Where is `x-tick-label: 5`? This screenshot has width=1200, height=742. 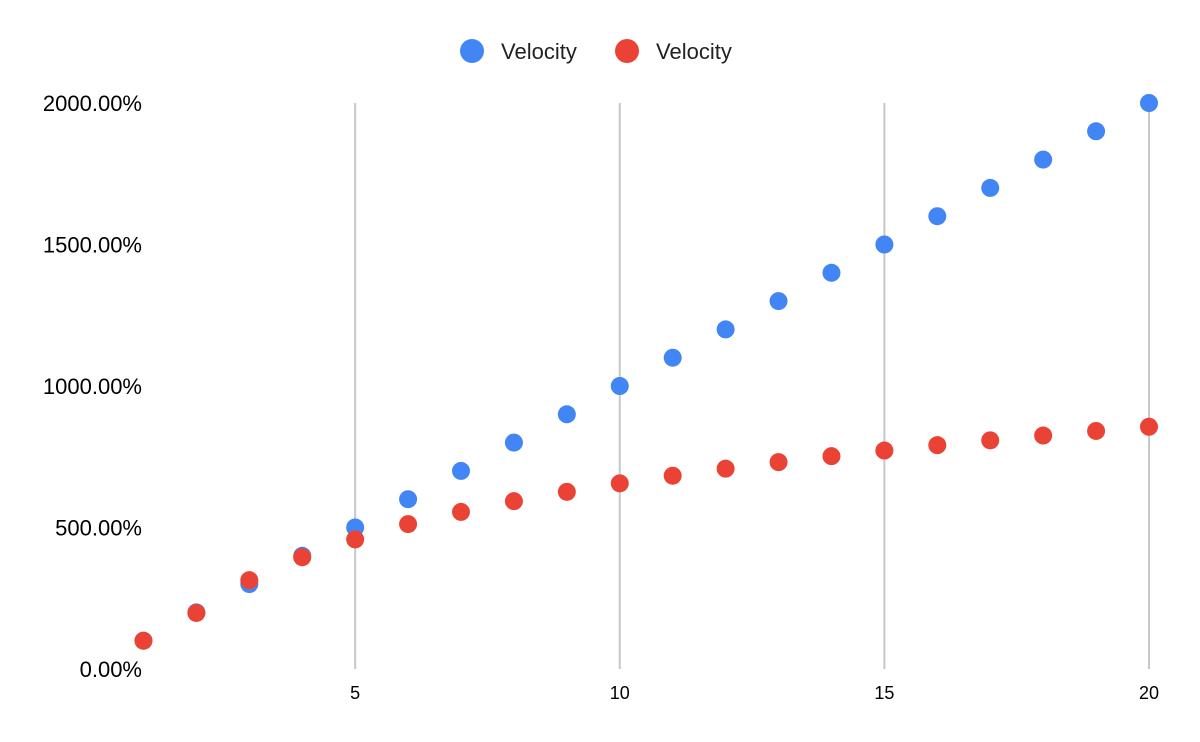
x-tick-label: 5 is located at coordinates (355, 693).